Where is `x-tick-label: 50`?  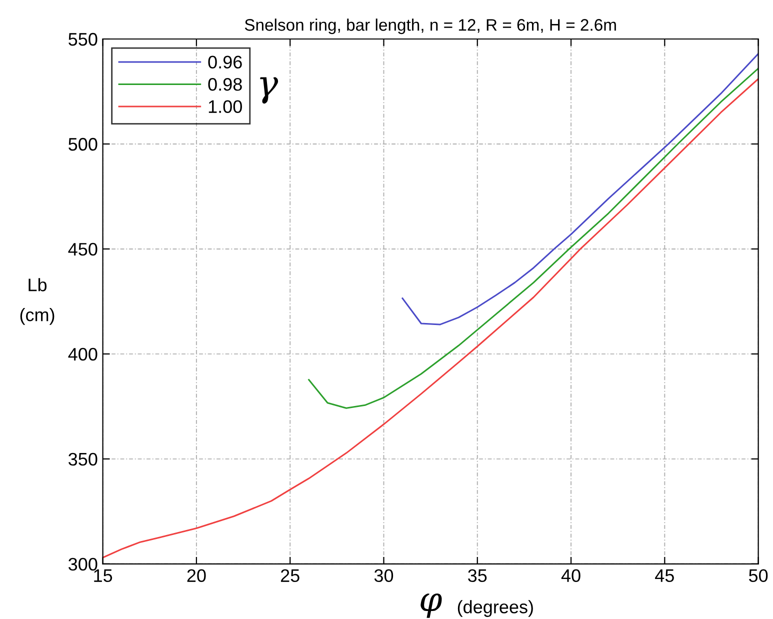 x-tick-label: 50 is located at coordinates (758, 575).